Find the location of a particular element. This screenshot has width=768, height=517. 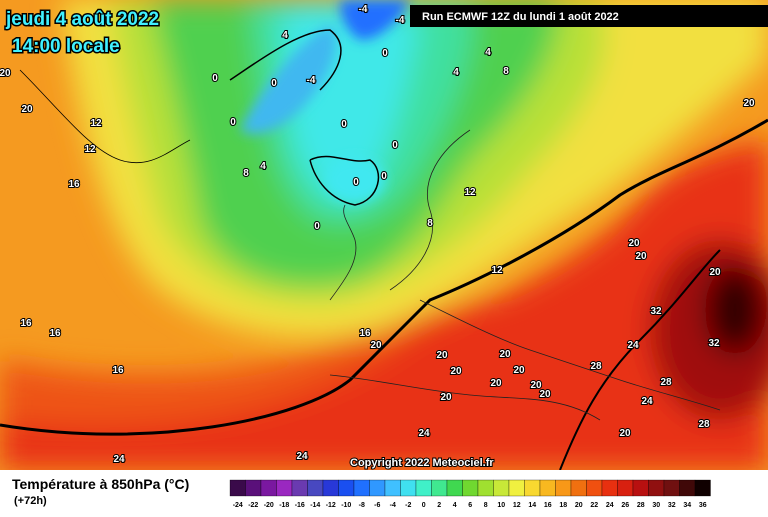

scale-label: 32 is located at coordinates (672, 505).